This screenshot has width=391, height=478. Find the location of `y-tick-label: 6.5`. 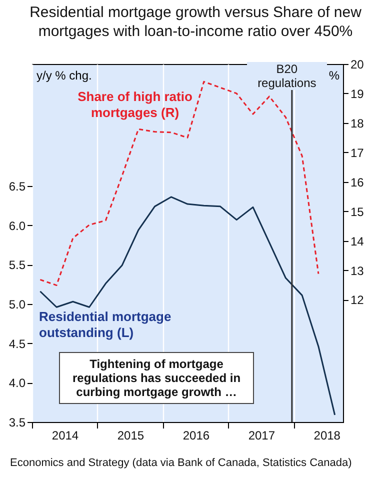

y-tick-label: 6.5 is located at coordinates (17, 186).